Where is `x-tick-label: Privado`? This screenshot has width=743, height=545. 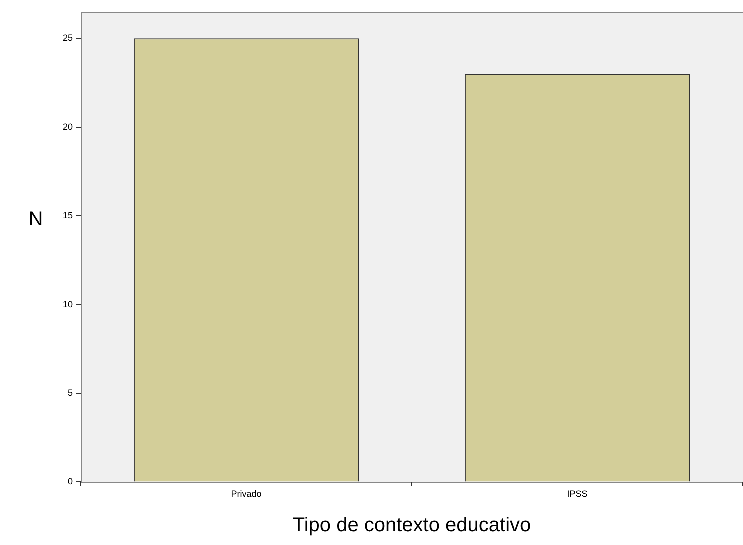
x-tick-label: Privado is located at coordinates (246, 494).